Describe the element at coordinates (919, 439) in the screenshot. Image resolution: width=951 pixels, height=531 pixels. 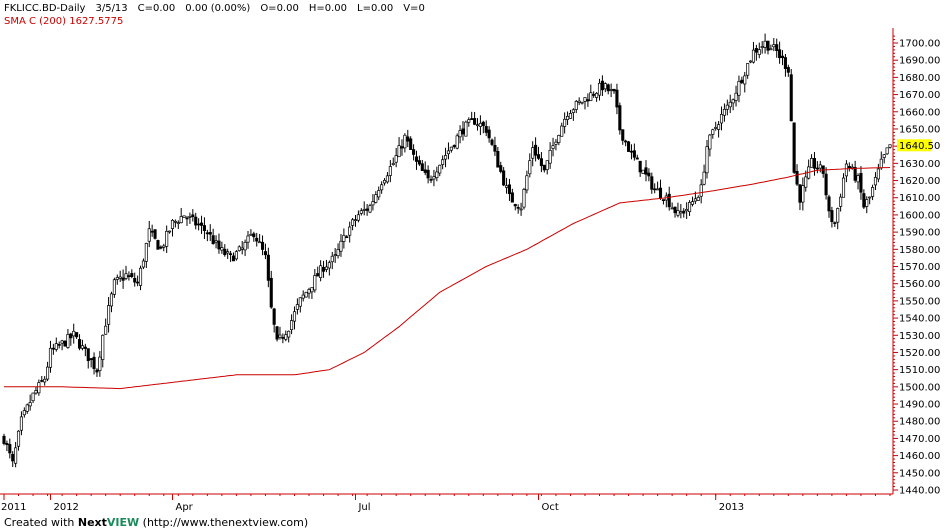
I see `y-tick-label: 1470.00` at that location.